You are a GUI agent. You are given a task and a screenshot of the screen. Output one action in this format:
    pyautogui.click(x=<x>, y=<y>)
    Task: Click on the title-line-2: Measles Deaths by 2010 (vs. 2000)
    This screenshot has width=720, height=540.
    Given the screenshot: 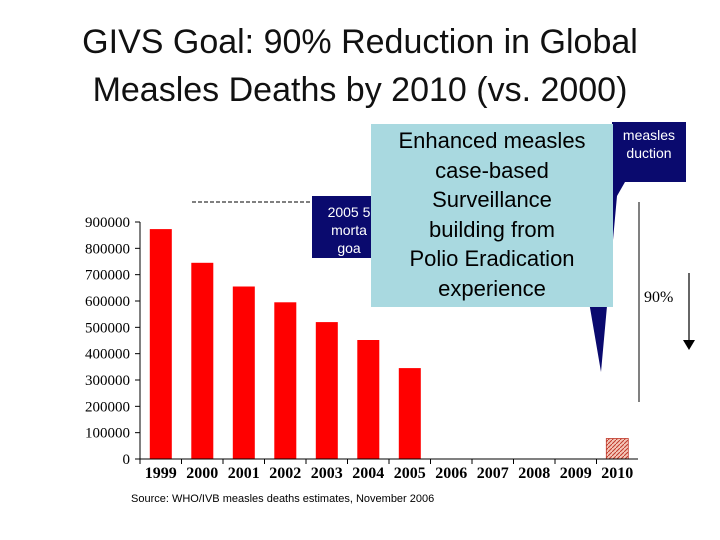 What is the action you would take?
    pyautogui.click(x=360, y=90)
    